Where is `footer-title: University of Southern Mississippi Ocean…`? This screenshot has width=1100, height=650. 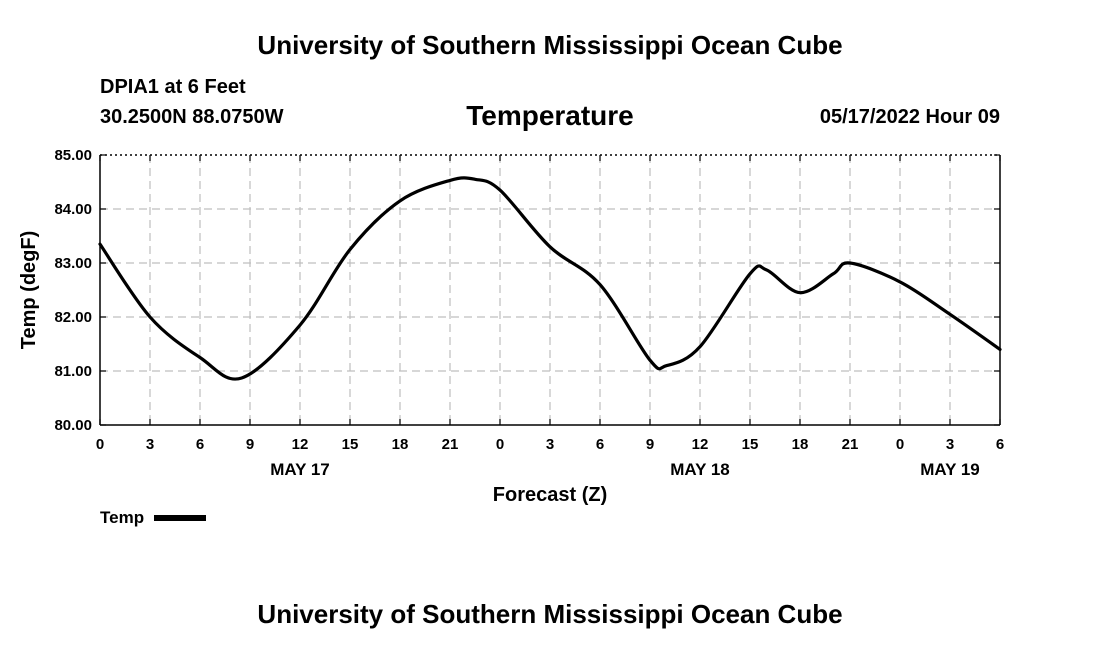
footer-title: University of Southern Mississippi Ocean… is located at coordinates (550, 614).